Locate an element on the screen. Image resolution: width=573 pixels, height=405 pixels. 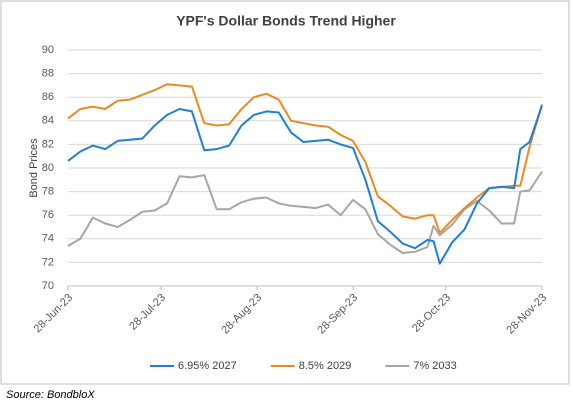
chart-title: YPF's Dollar Bonds Trend Higher is located at coordinates (286, 21).